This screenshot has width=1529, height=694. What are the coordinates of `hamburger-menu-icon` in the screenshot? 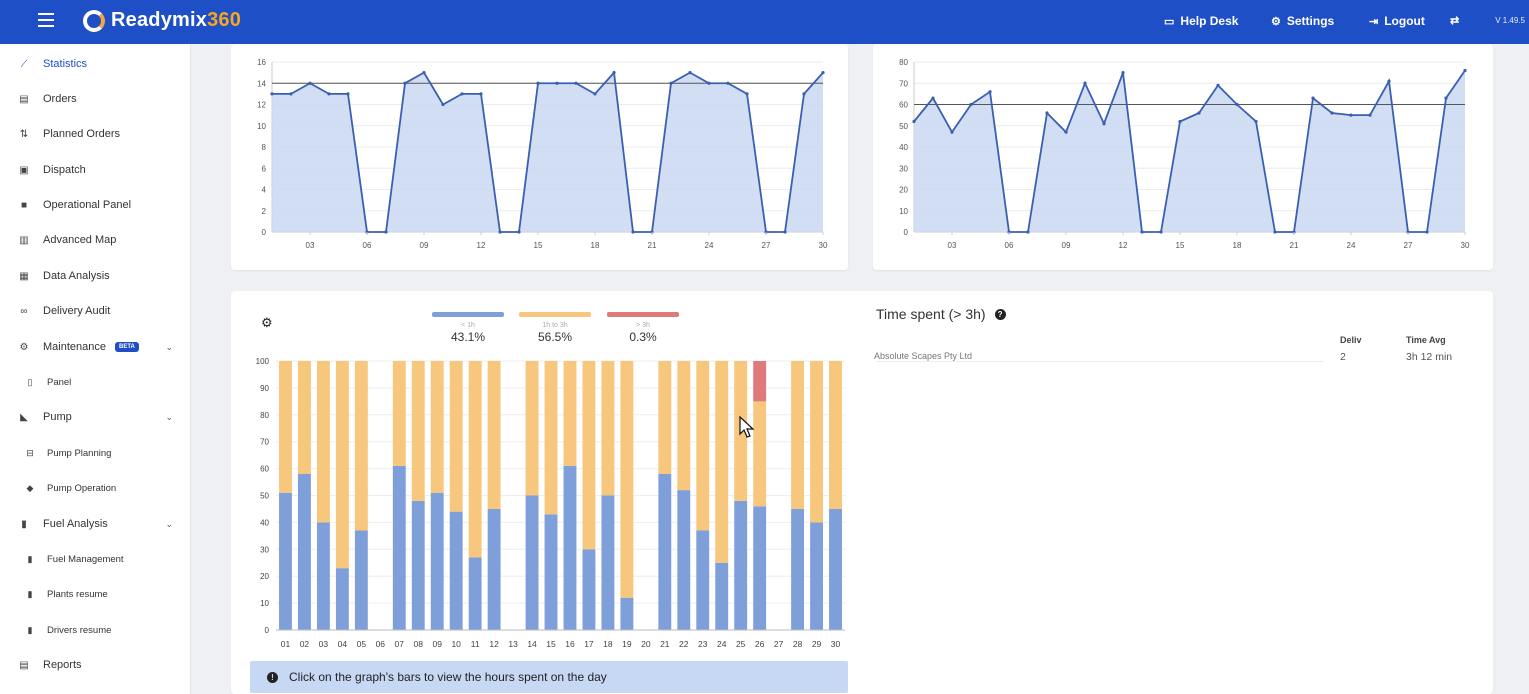 It's located at (46, 20).